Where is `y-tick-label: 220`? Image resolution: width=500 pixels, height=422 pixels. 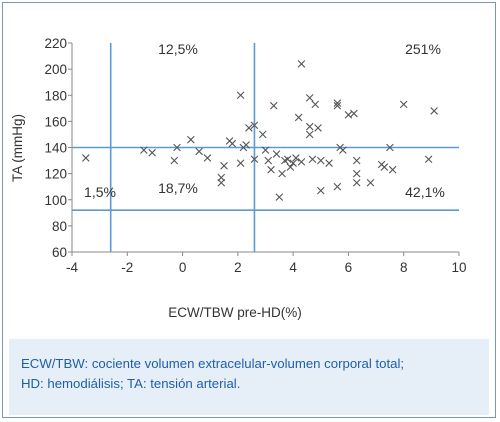 y-tick-label: 220 is located at coordinates (55, 43).